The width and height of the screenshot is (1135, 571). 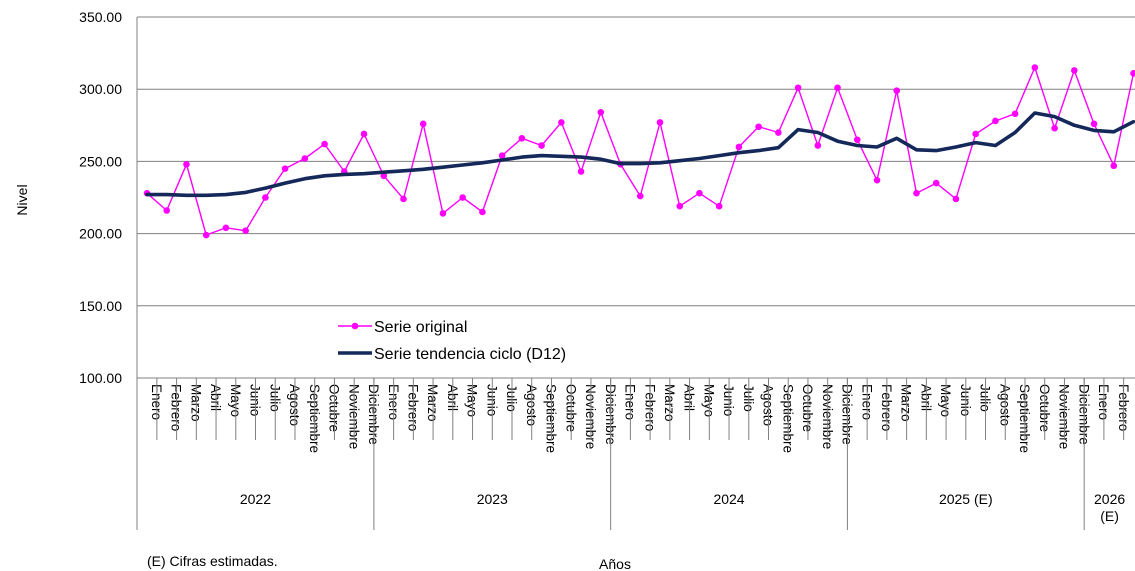 What do you see at coordinates (100, 17) in the screenshot?
I see `y-tick-label: 350.00` at bounding box center [100, 17].